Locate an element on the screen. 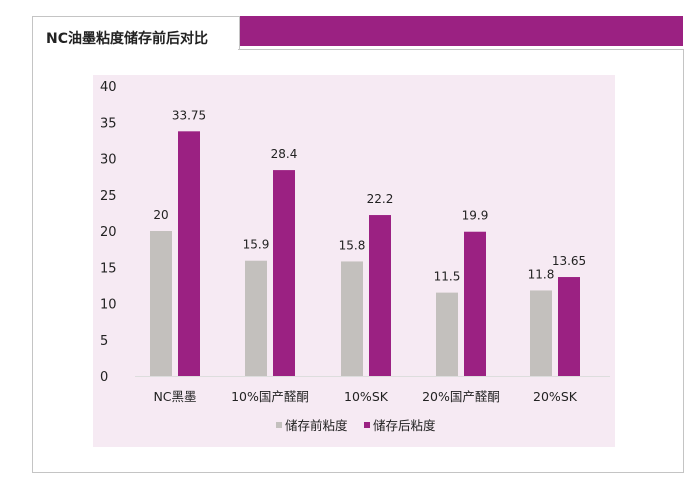 The width and height of the screenshot is (697, 488). title-tab is located at coordinates (136, 33).